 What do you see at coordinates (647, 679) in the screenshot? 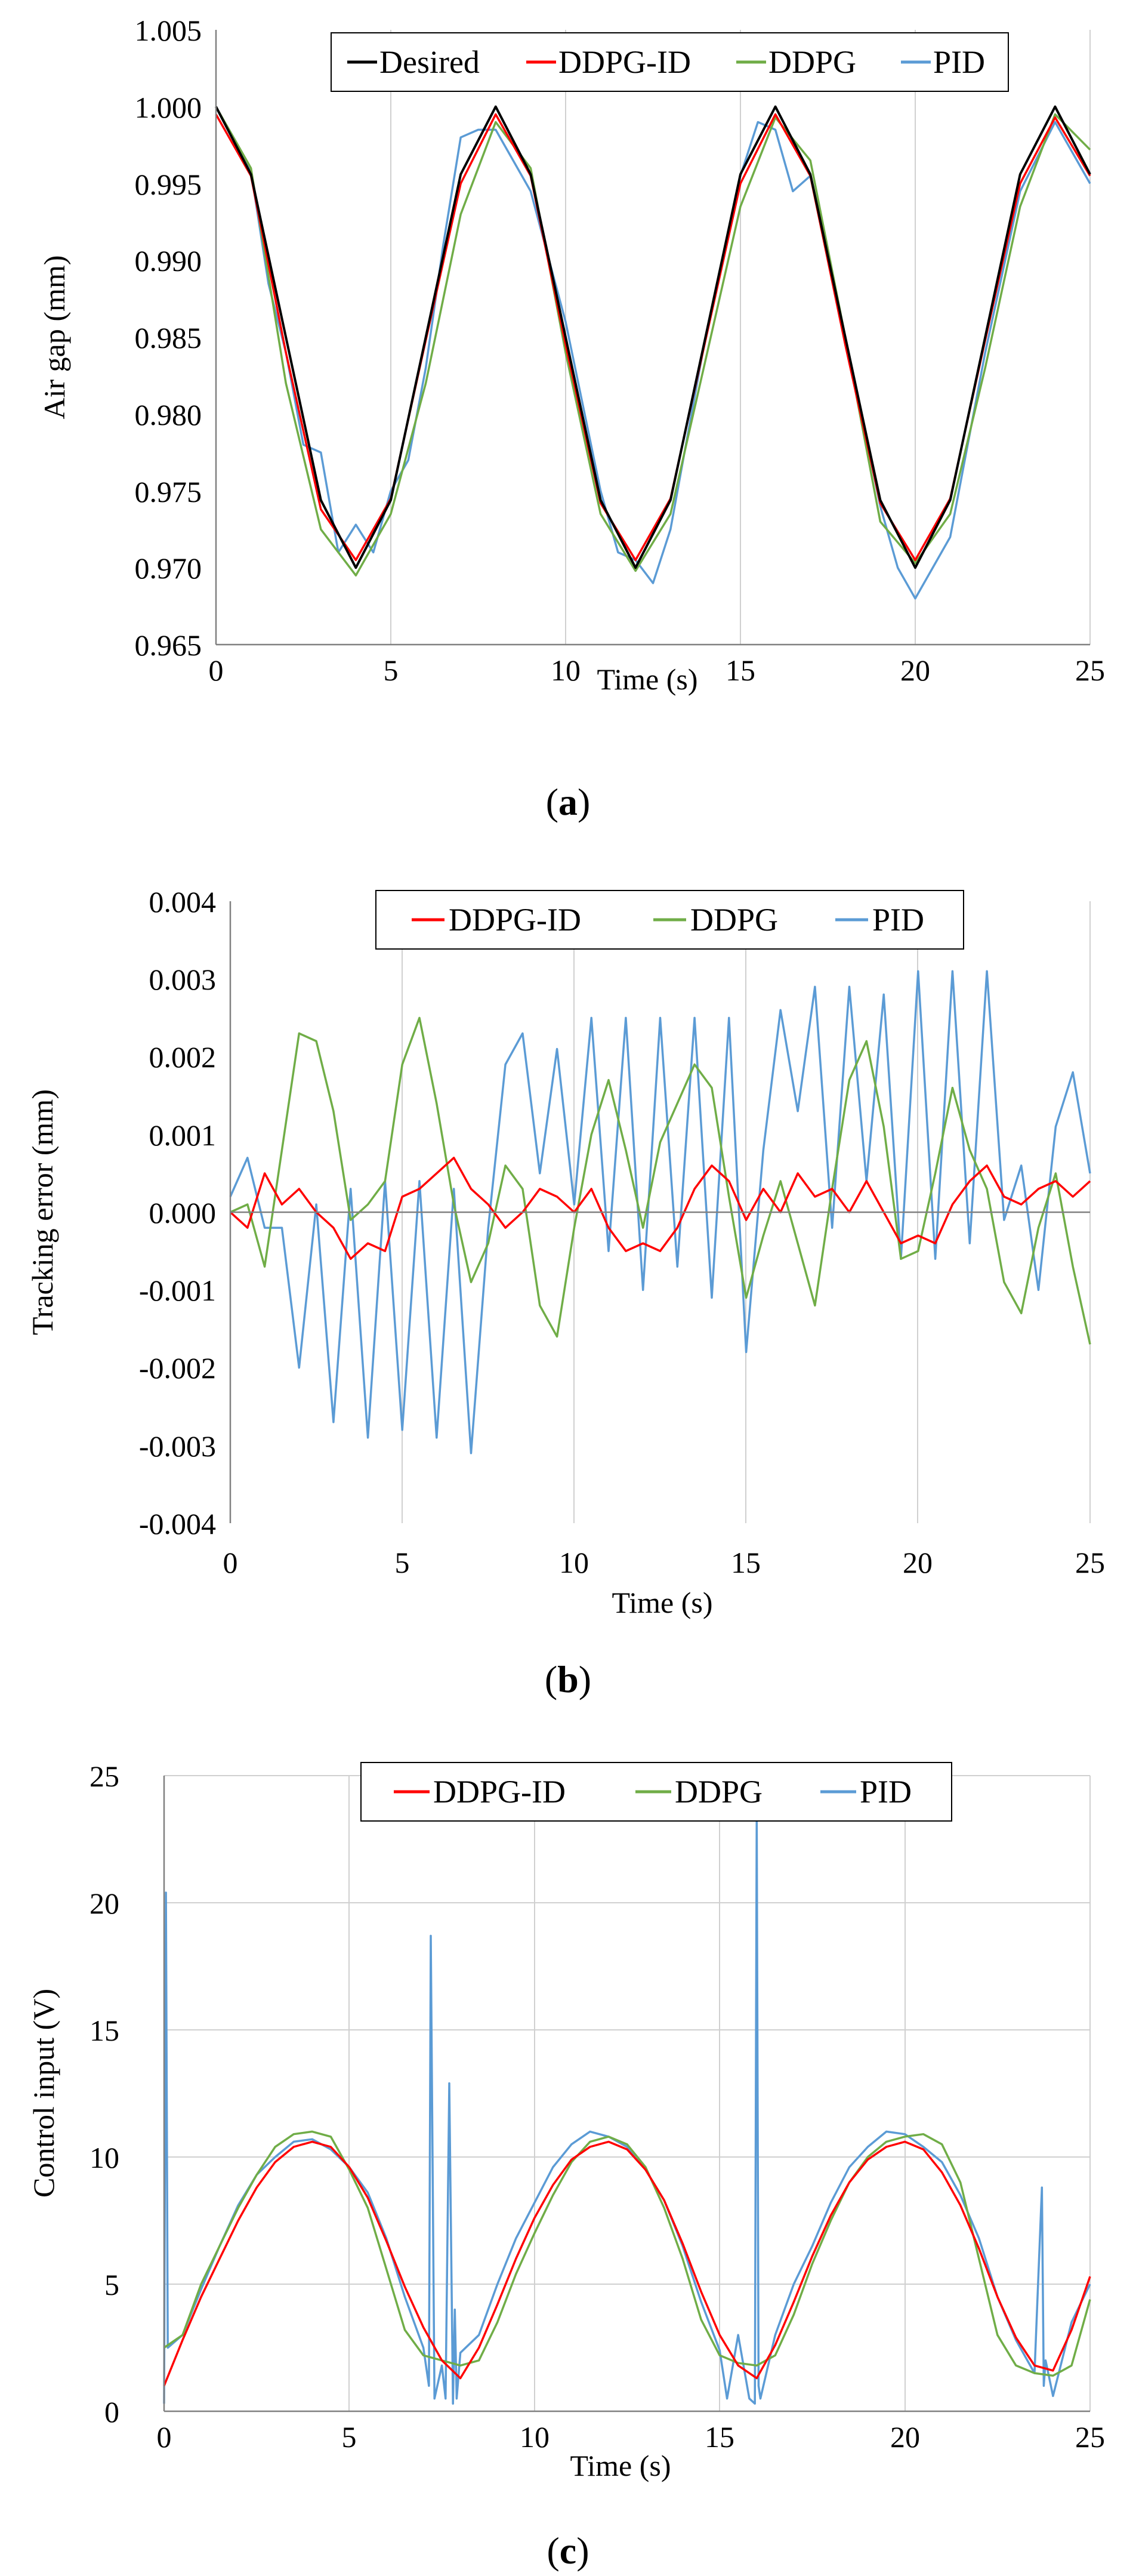
I see `chart-a-xlabel: Time (s)` at bounding box center [647, 679].